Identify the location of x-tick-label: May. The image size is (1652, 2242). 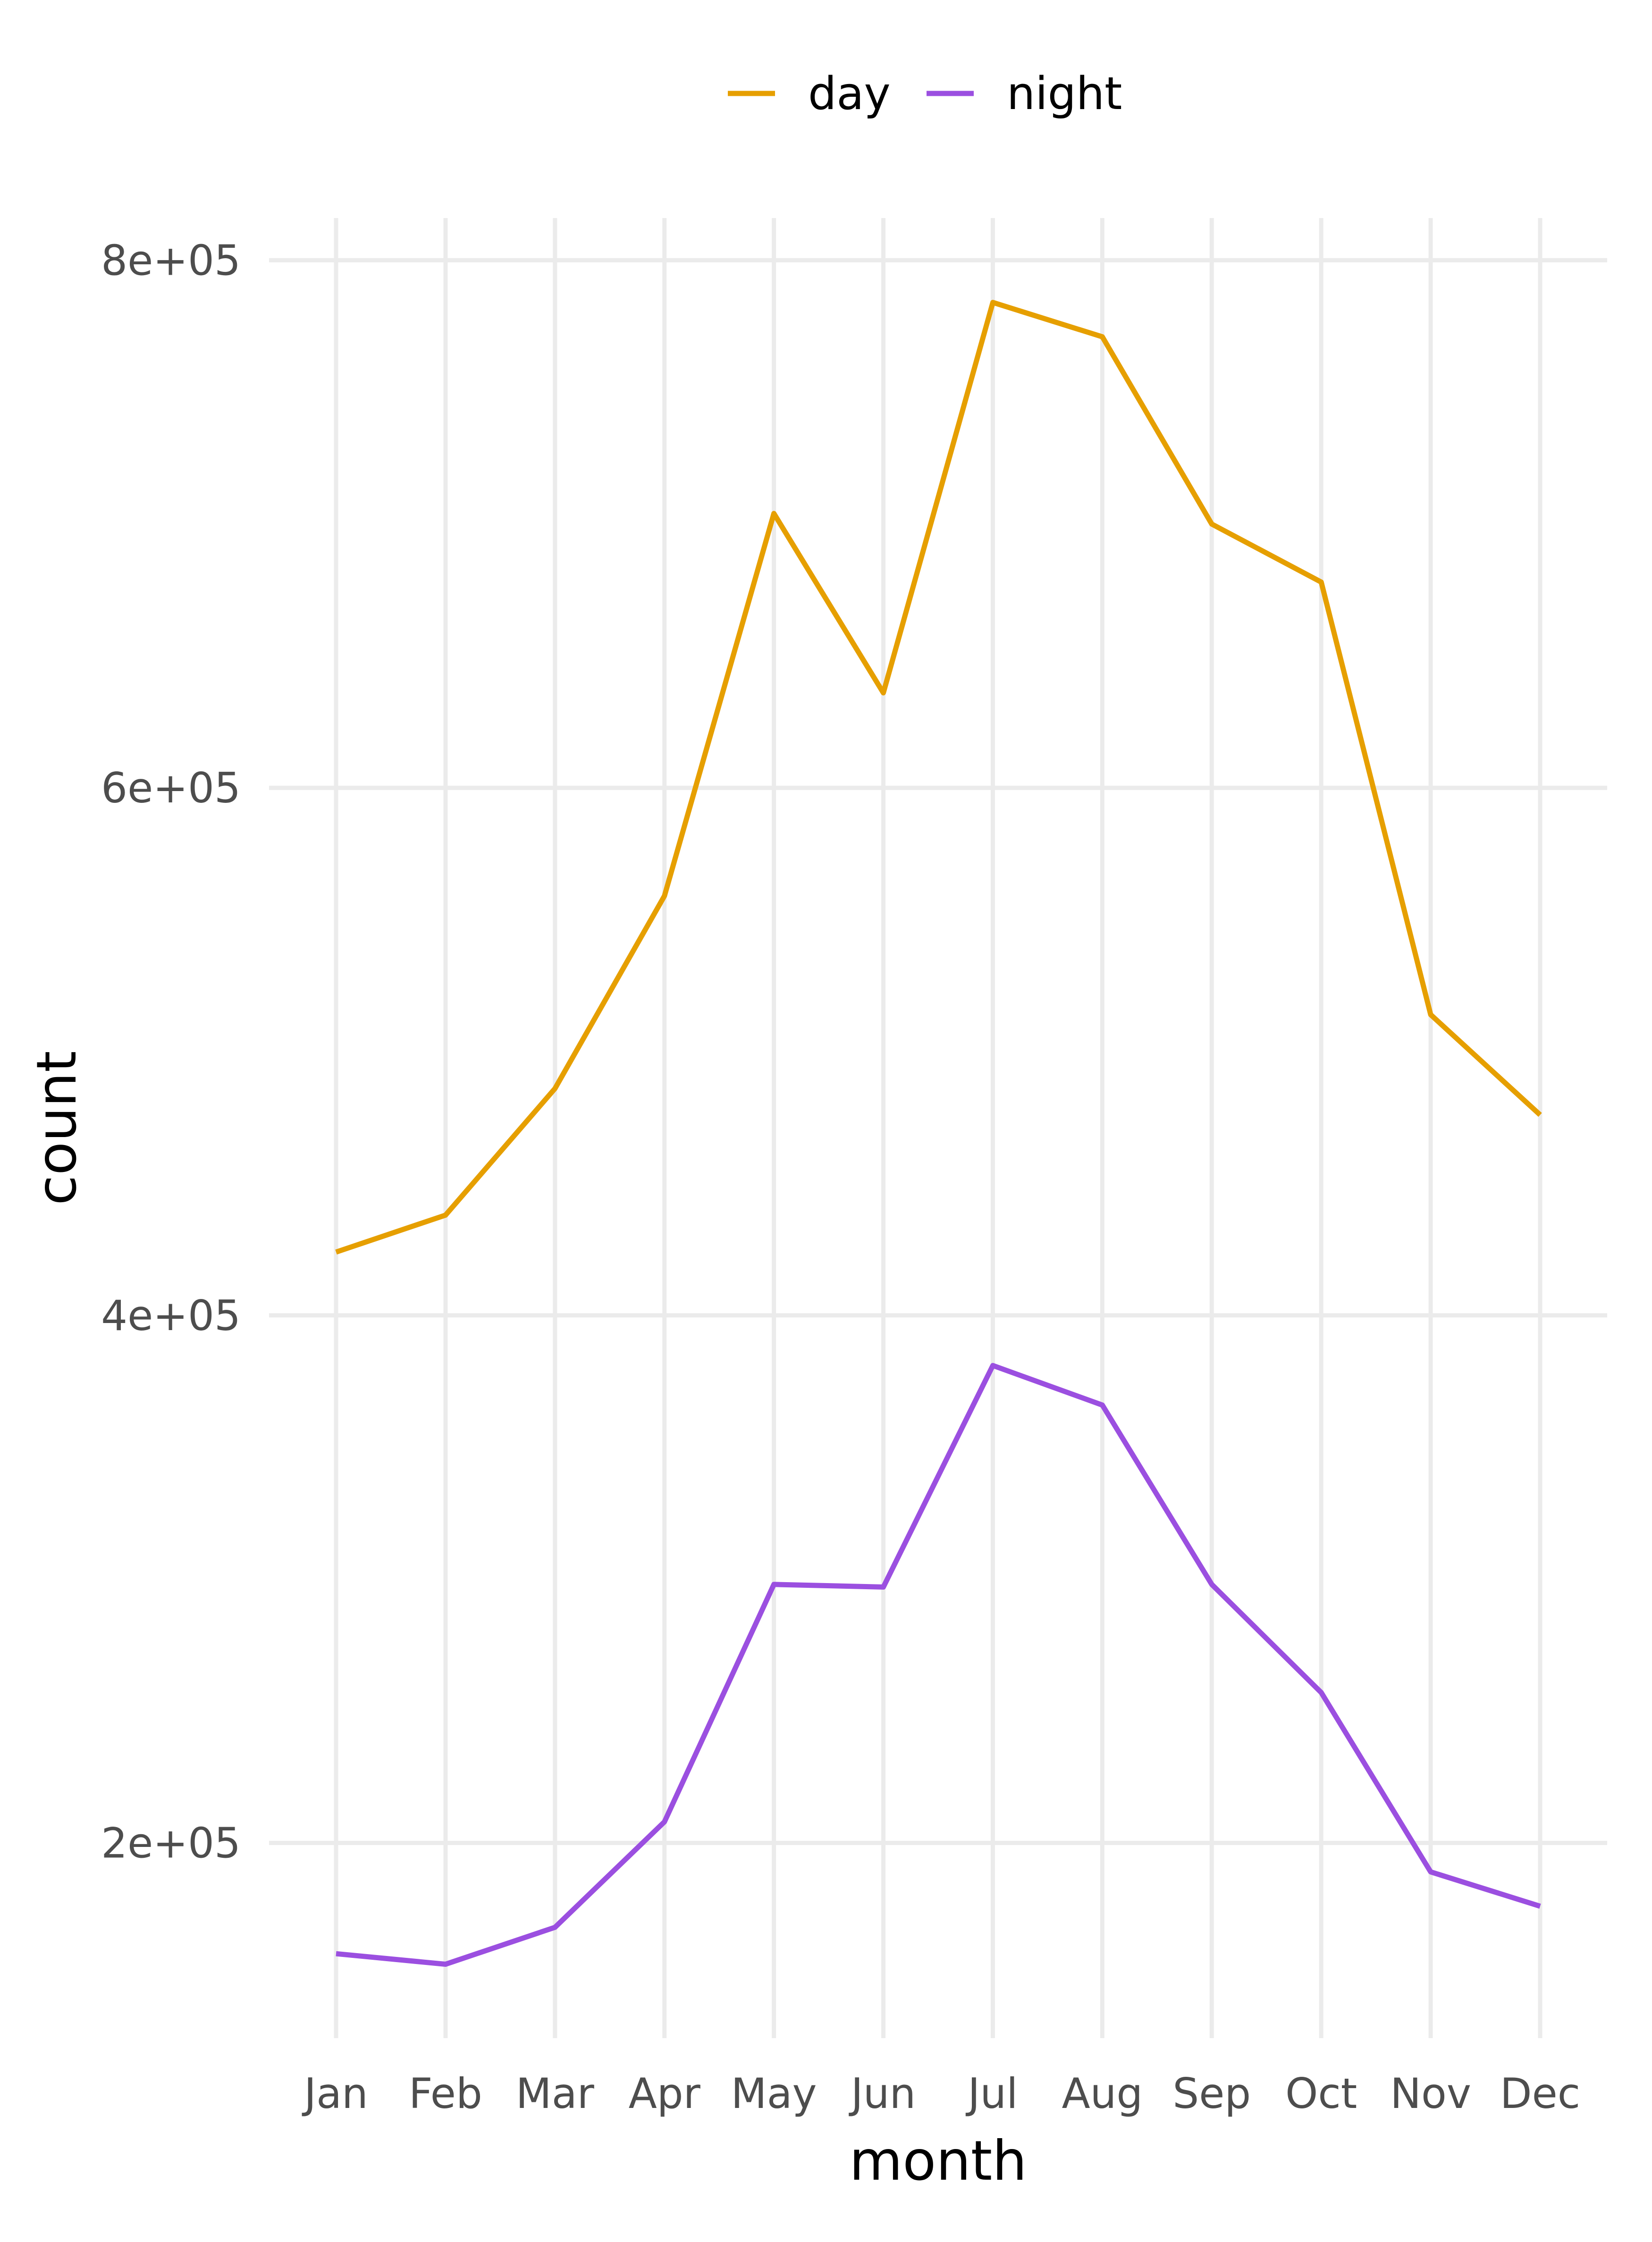
(774, 2093).